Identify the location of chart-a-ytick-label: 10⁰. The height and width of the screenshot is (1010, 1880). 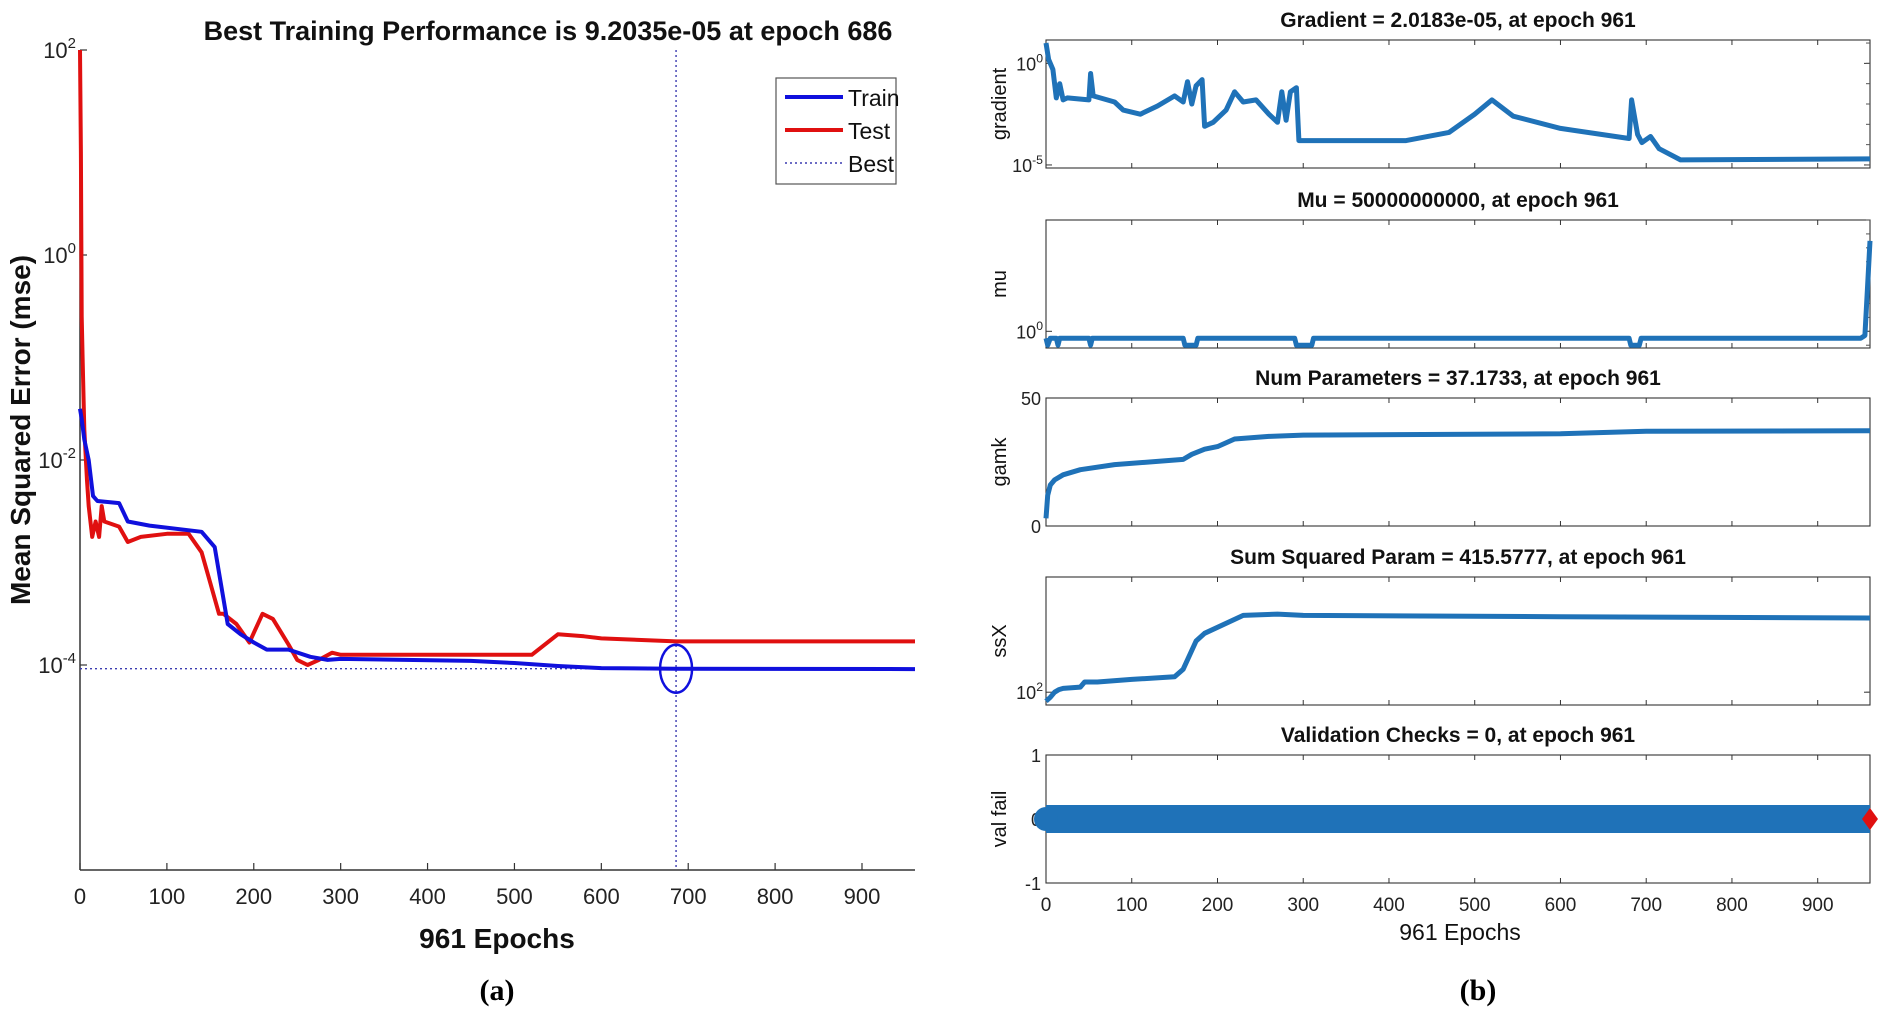
(59, 254).